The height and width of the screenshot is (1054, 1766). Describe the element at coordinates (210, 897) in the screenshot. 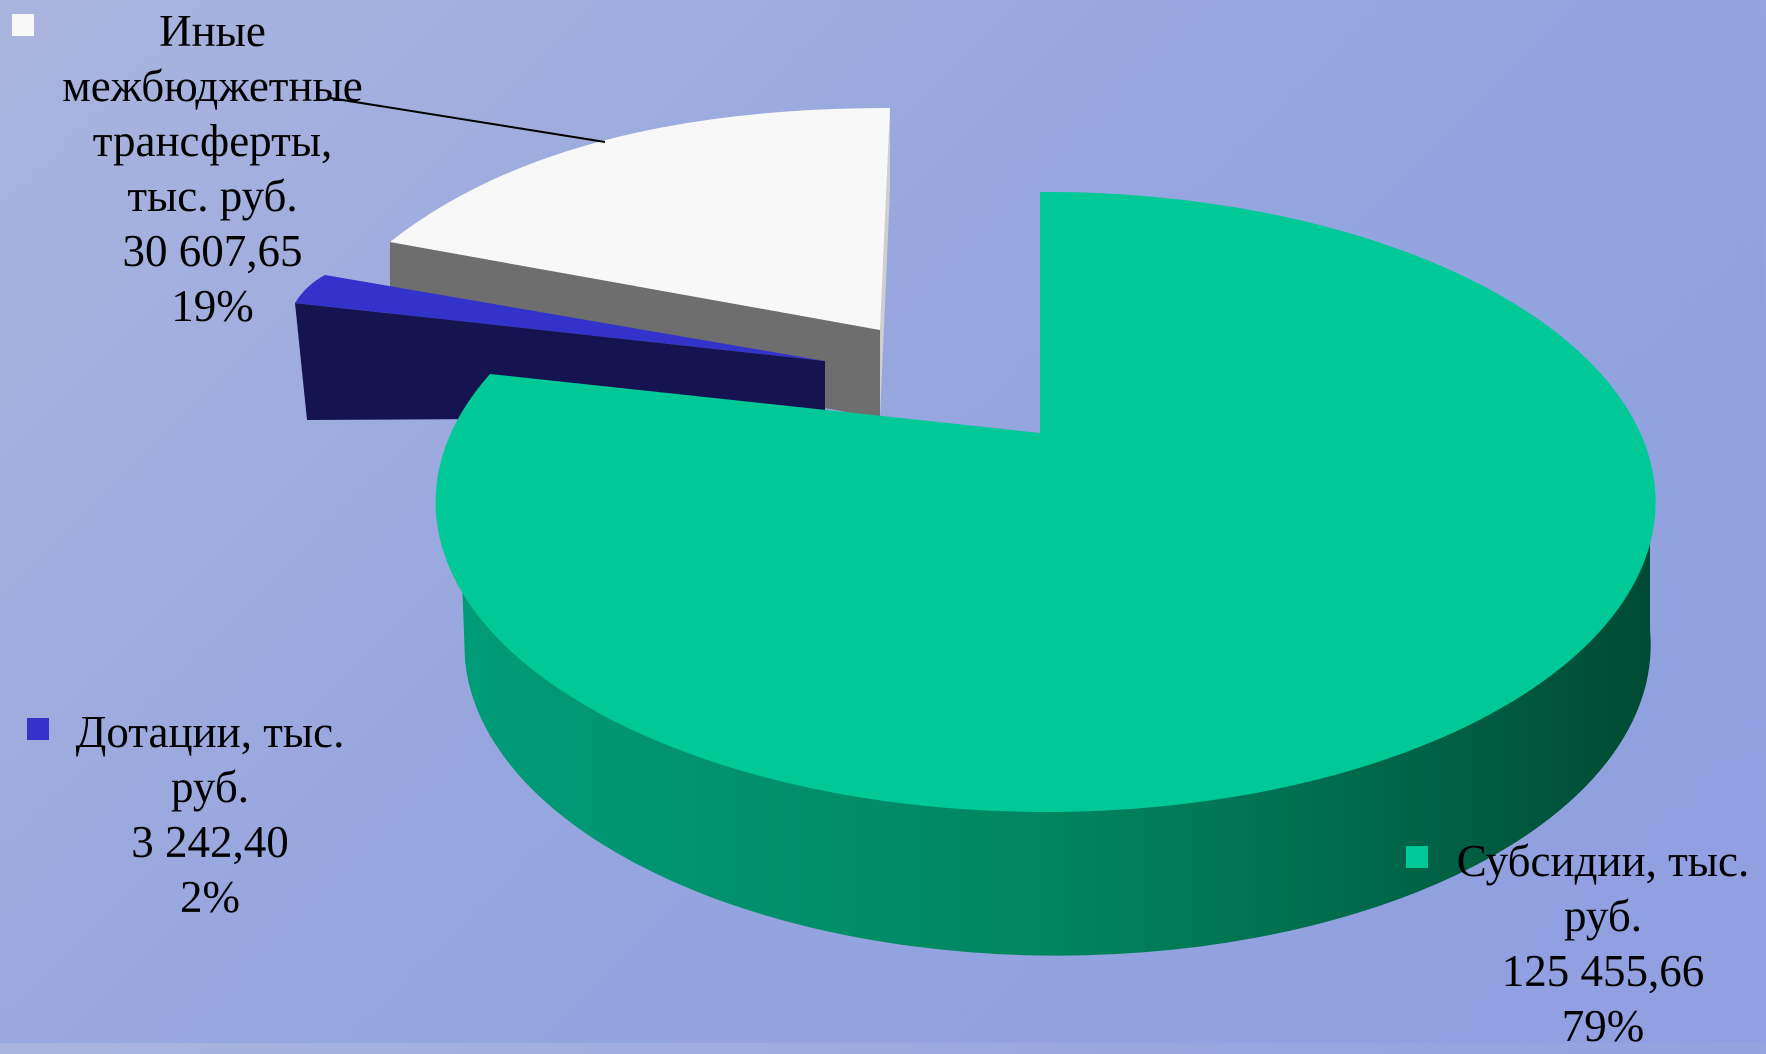

I see `label-dotacii-percent: 2%` at that location.